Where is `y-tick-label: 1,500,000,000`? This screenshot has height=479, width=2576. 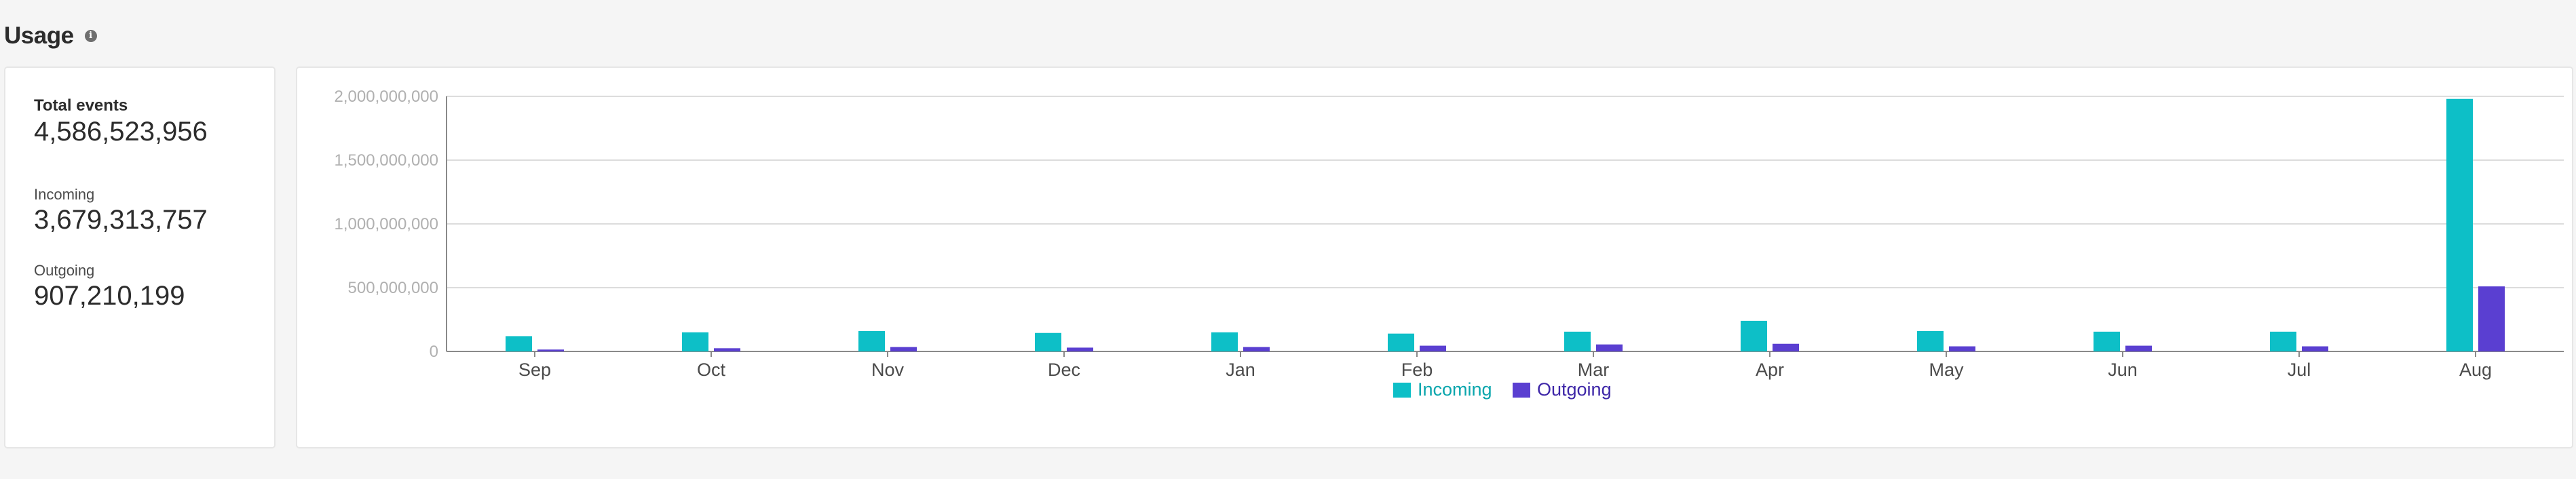
y-tick-label: 1,500,000,000 is located at coordinates (386, 160).